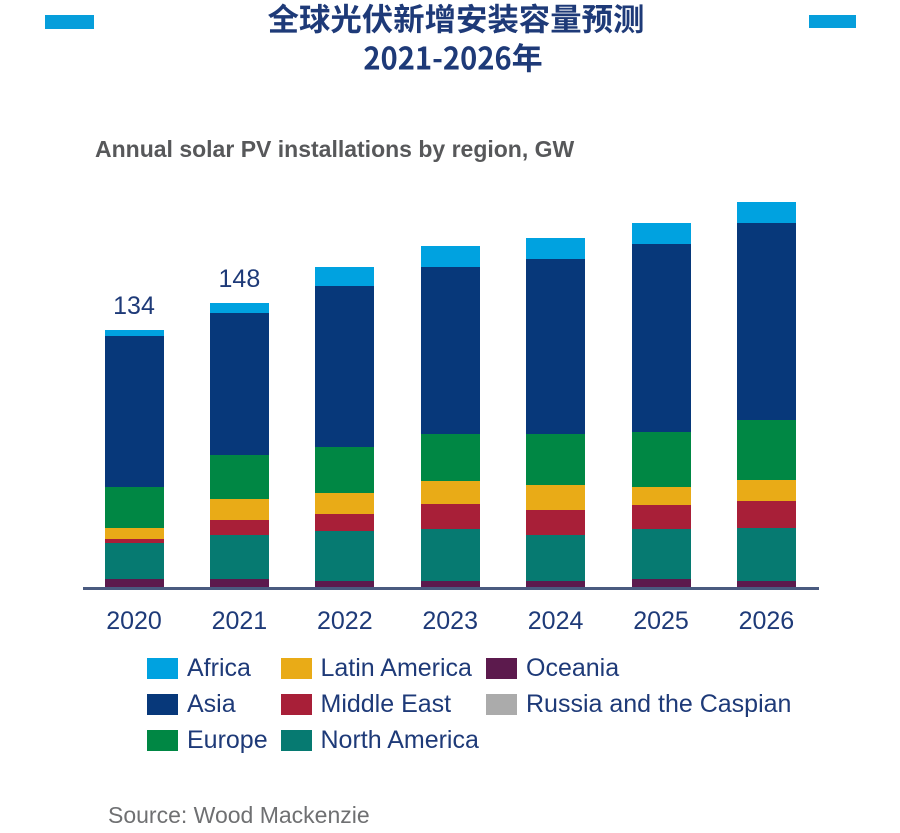 The width and height of the screenshot is (900, 833). Describe the element at coordinates (766, 212) in the screenshot. I see `segment-2026-africa` at that location.